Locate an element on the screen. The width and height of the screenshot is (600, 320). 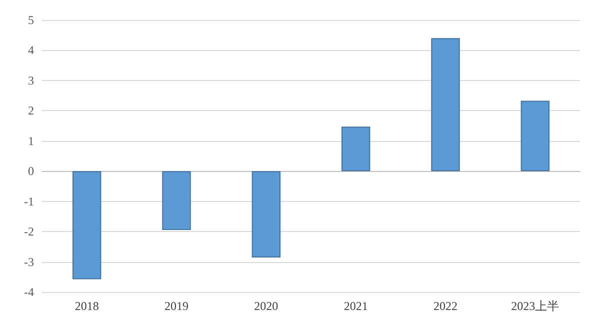
y-tick-label: 4 is located at coordinates (31, 50).